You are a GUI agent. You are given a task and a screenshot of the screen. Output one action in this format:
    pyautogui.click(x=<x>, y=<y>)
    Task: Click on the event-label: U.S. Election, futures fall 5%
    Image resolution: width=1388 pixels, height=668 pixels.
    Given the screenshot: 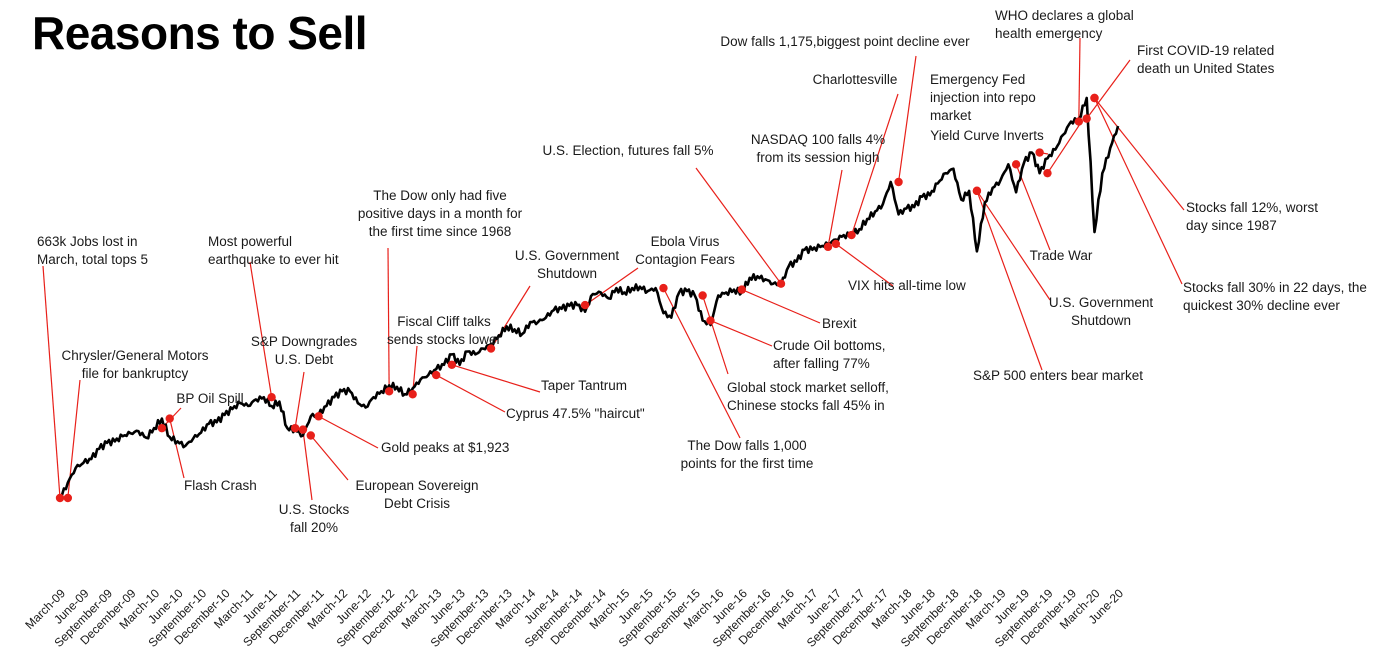 What is the action you would take?
    pyautogui.click(x=627, y=150)
    